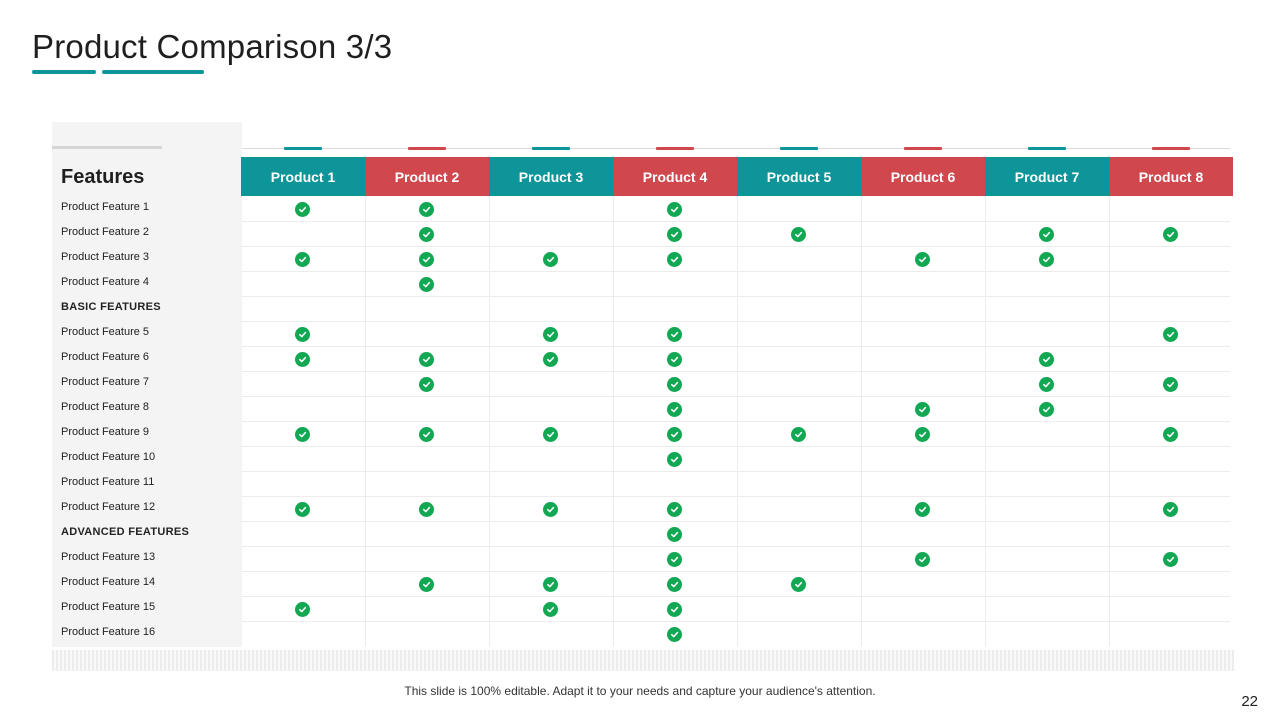 Image resolution: width=1280 pixels, height=720 pixels. What do you see at coordinates (64, 72) in the screenshot?
I see `title-underline-short` at bounding box center [64, 72].